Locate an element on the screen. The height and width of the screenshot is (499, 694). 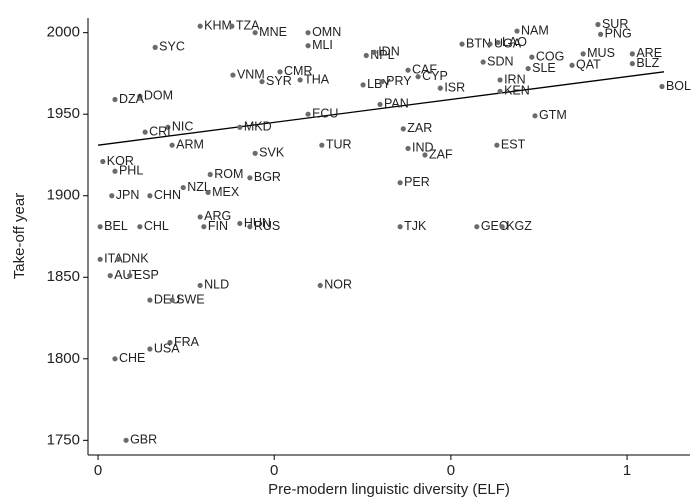
point-label: IDN is located at coordinates (389, 52).